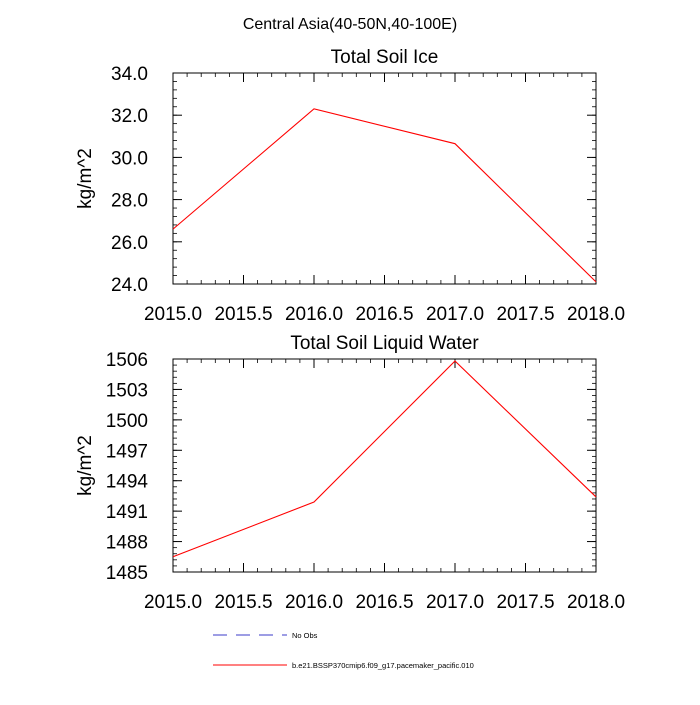 This screenshot has height=705, width=700. I want to click on panel-title: Total Soil Ice, so click(385, 57).